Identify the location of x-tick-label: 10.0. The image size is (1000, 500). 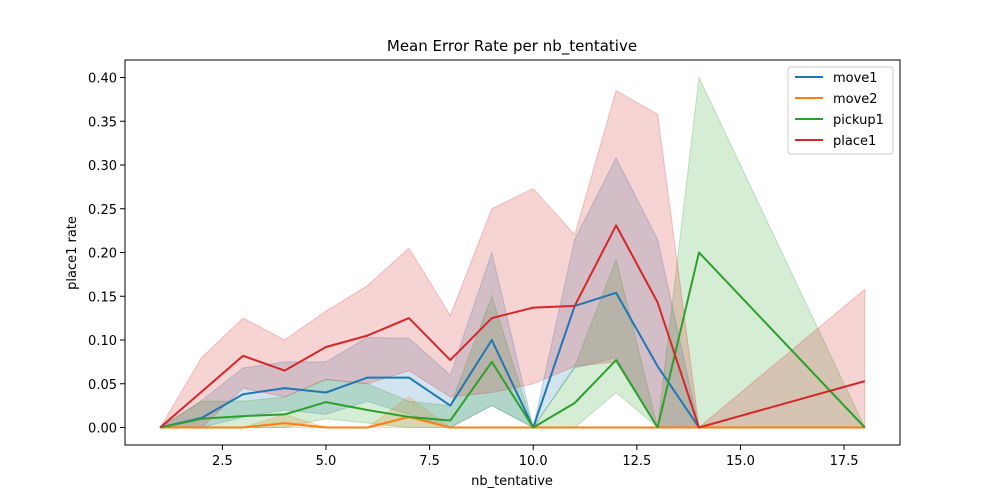
(533, 461).